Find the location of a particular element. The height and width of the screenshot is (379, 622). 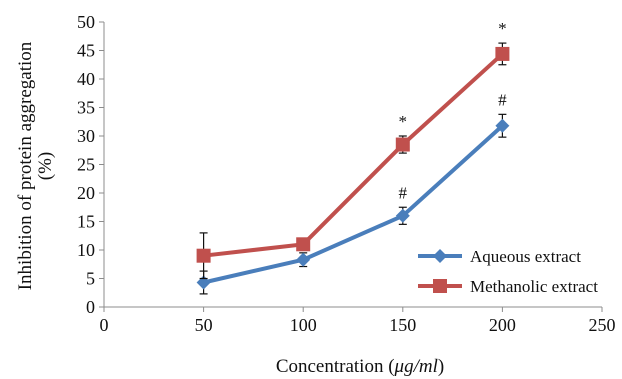

y-axis-title-line-2: (%) is located at coordinates (45, 166).